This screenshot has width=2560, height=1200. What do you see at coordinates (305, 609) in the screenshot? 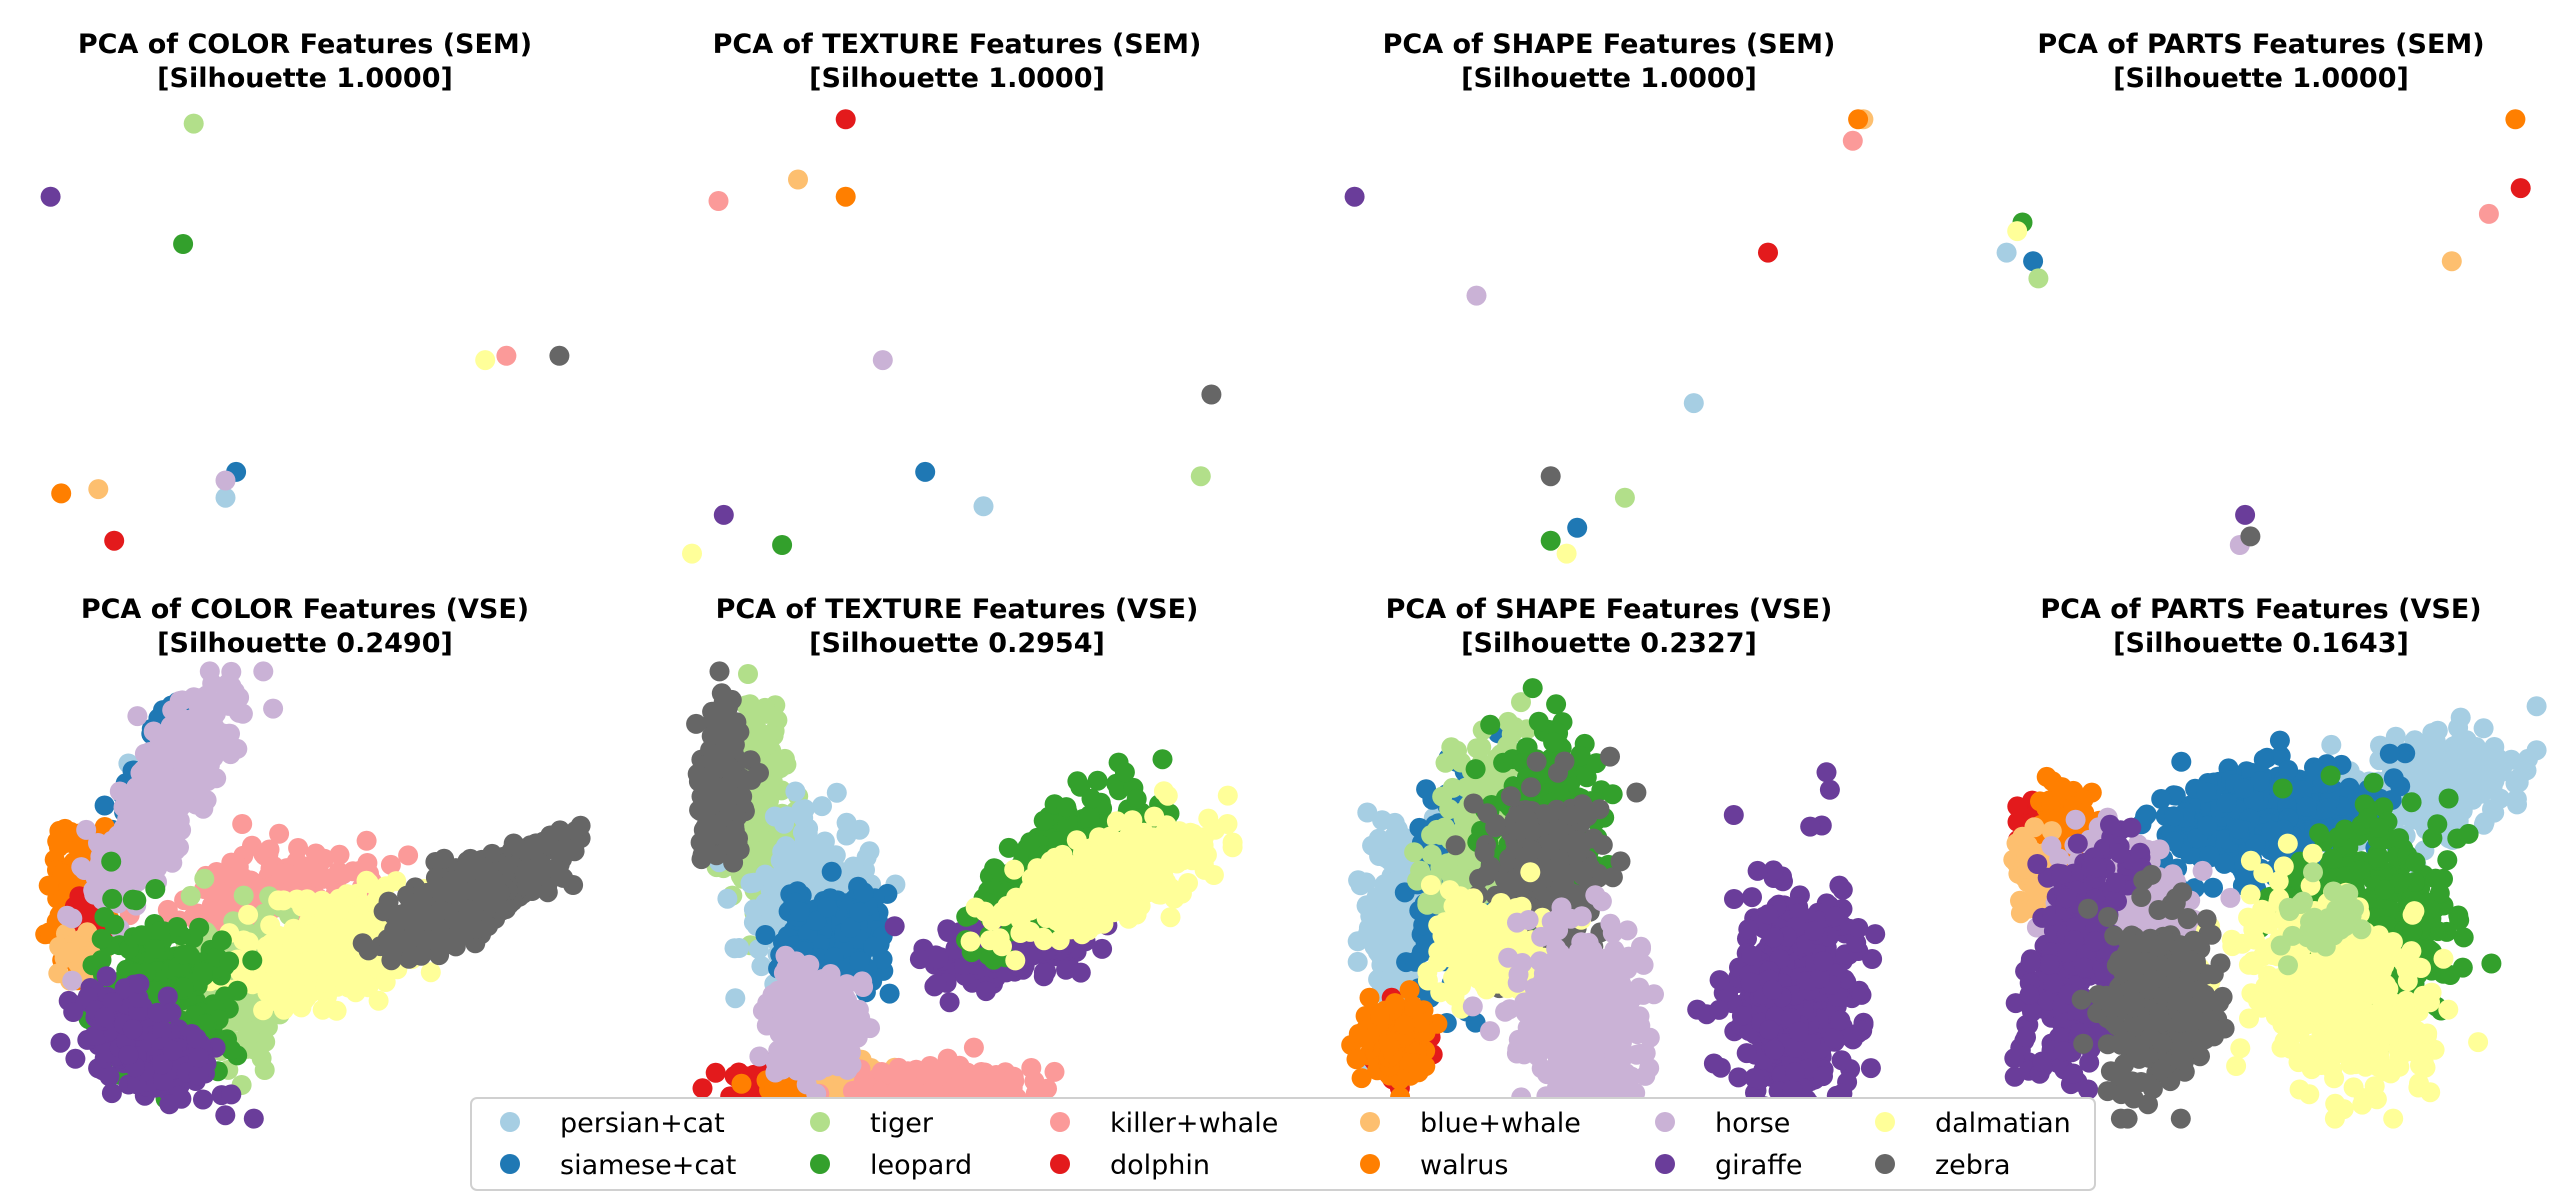
I see `panel-title: PCA of COLOR Features (VSE)` at bounding box center [305, 609].